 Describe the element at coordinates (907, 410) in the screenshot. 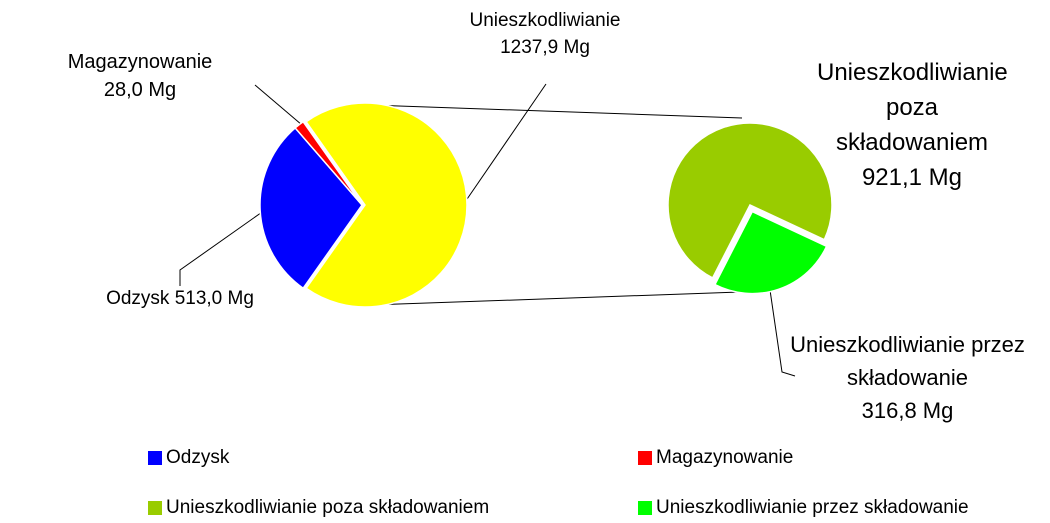

I see `label-value: 316,8 Mg` at that location.